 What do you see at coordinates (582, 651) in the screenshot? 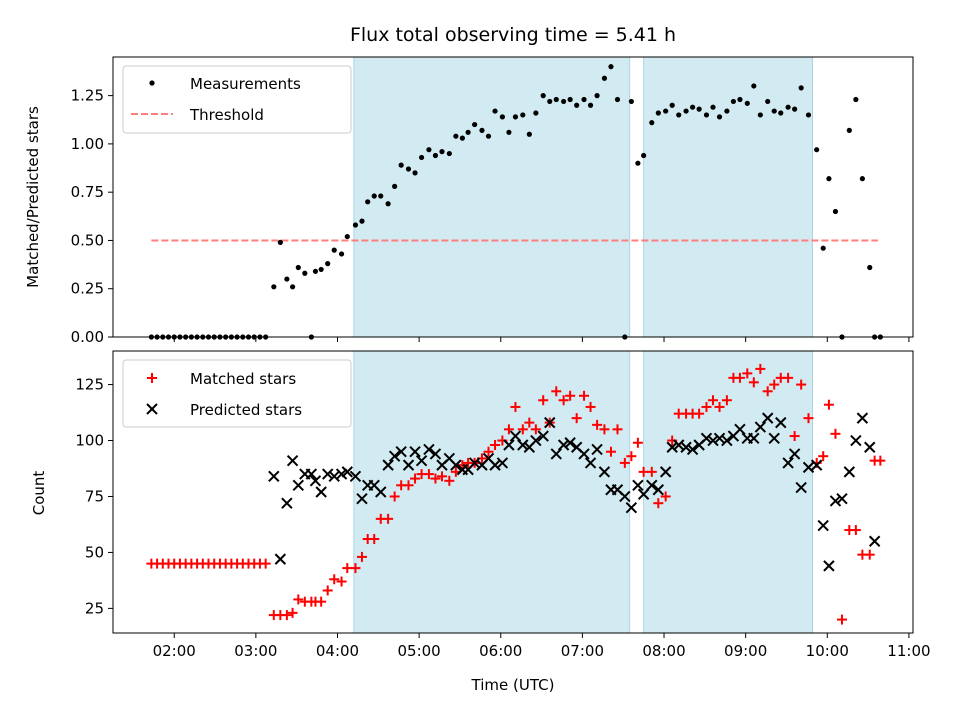
I see `x-tick-label: 07:00` at bounding box center [582, 651].